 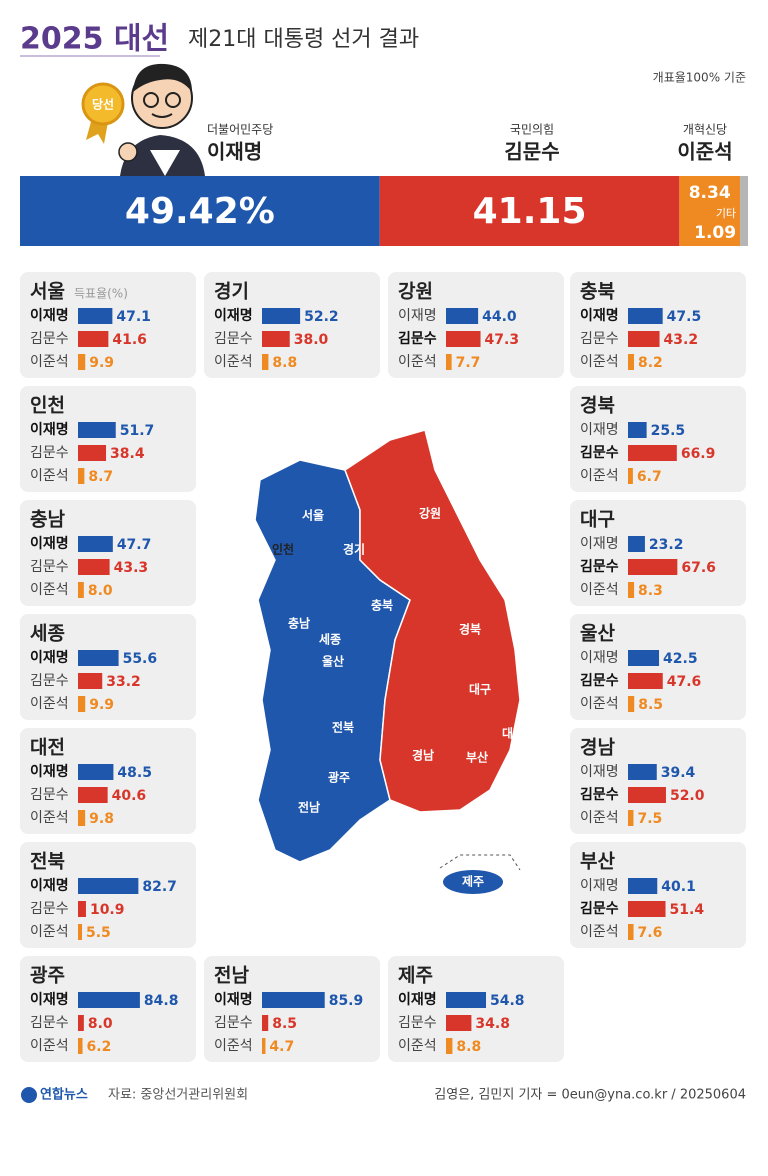 I want to click on region-value: 25.5, so click(x=668, y=431).